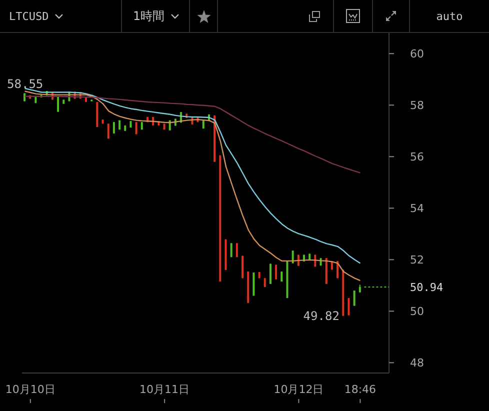 This screenshot has width=489, height=411. What do you see at coordinates (417, 363) in the screenshot?
I see `y-tick-label: 48` at bounding box center [417, 363].